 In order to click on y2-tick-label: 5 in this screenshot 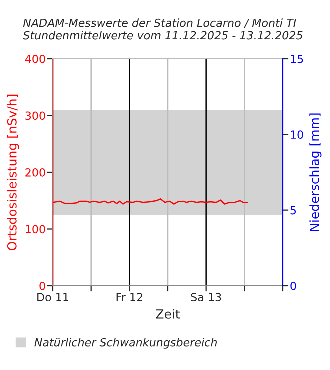, I will do `click(293, 210)`.